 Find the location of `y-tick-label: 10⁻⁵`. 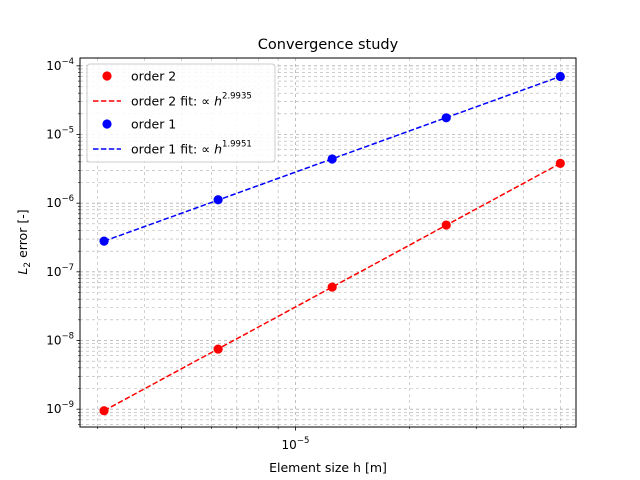

y-tick-label: 10⁻⁵ is located at coordinates (60, 133).